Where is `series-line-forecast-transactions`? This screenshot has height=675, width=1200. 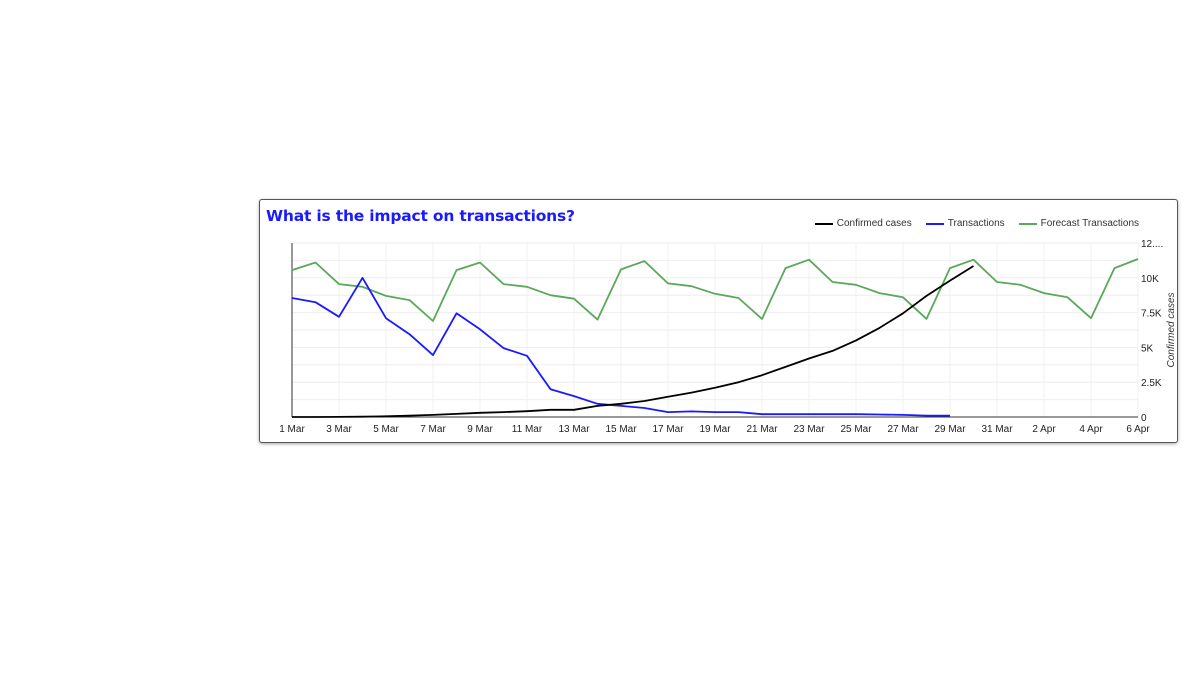
series-line-forecast-transactions is located at coordinates (715, 290).